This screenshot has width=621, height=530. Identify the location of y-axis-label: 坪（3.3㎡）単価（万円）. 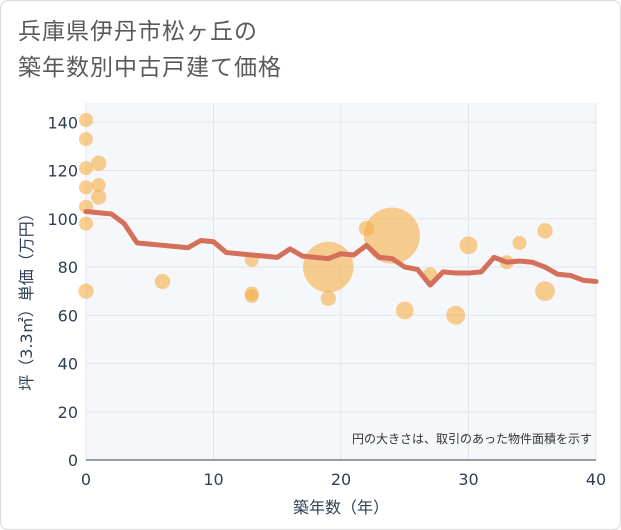
(26, 297).